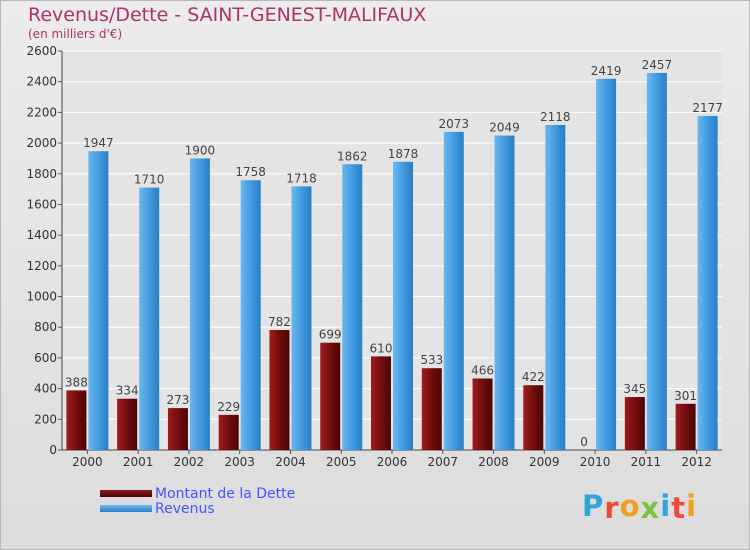 This screenshot has width=750, height=550. I want to click on y-tick-label: 2200, so click(41, 112).